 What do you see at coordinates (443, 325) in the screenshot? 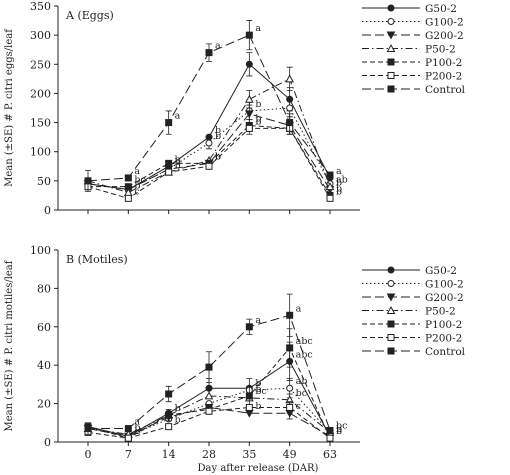
I see `legend-label: P100-2` at bounding box center [443, 325].